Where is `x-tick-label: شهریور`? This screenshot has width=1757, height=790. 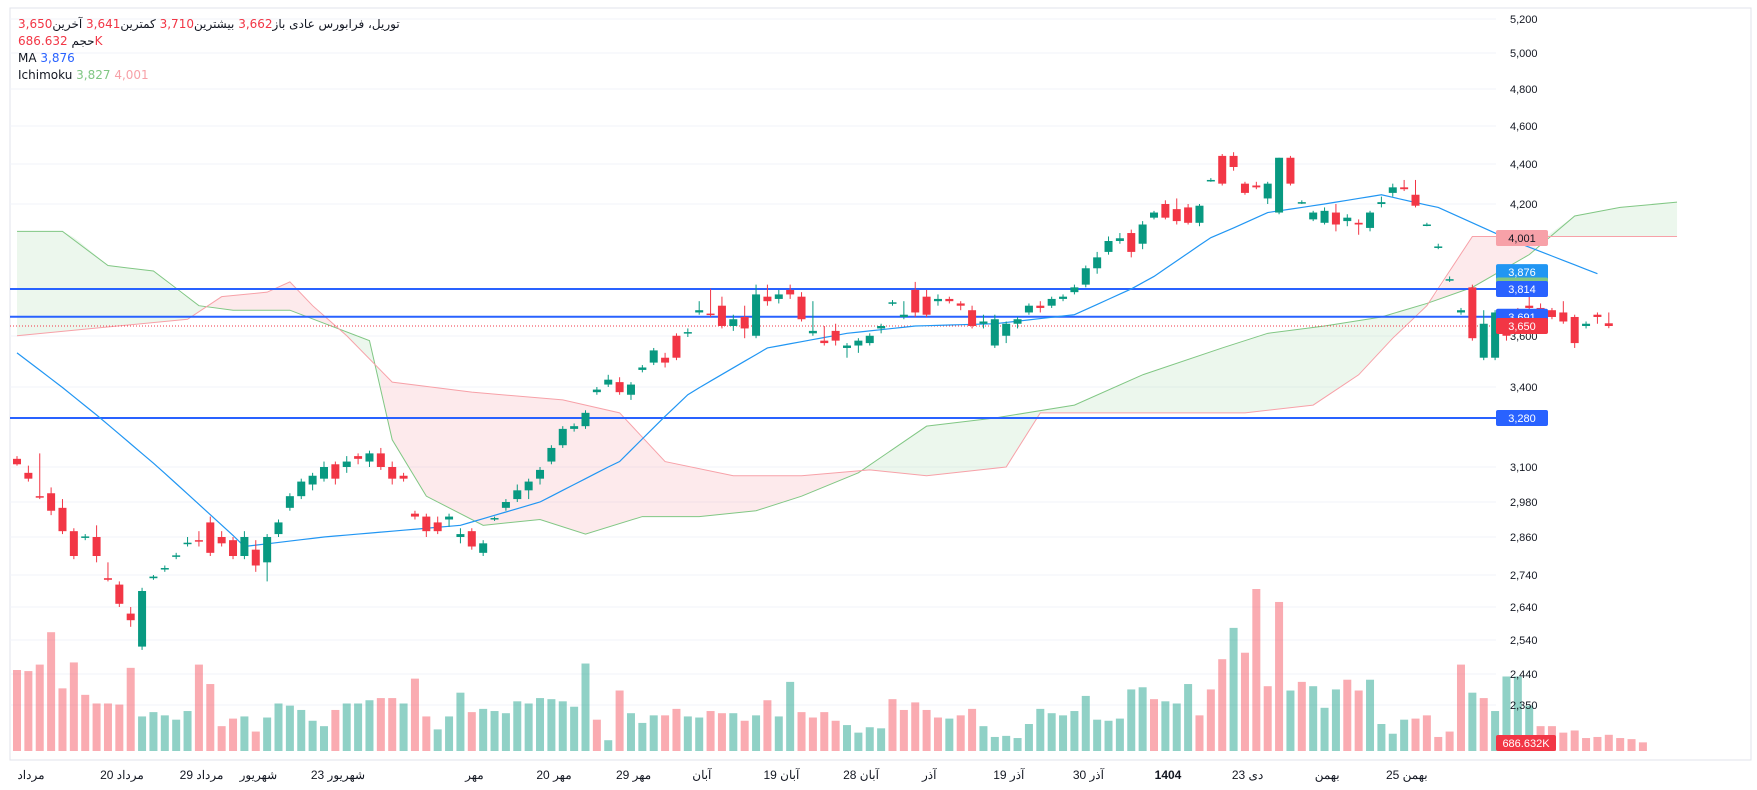 x-tick-label: شهریور is located at coordinates (258, 775).